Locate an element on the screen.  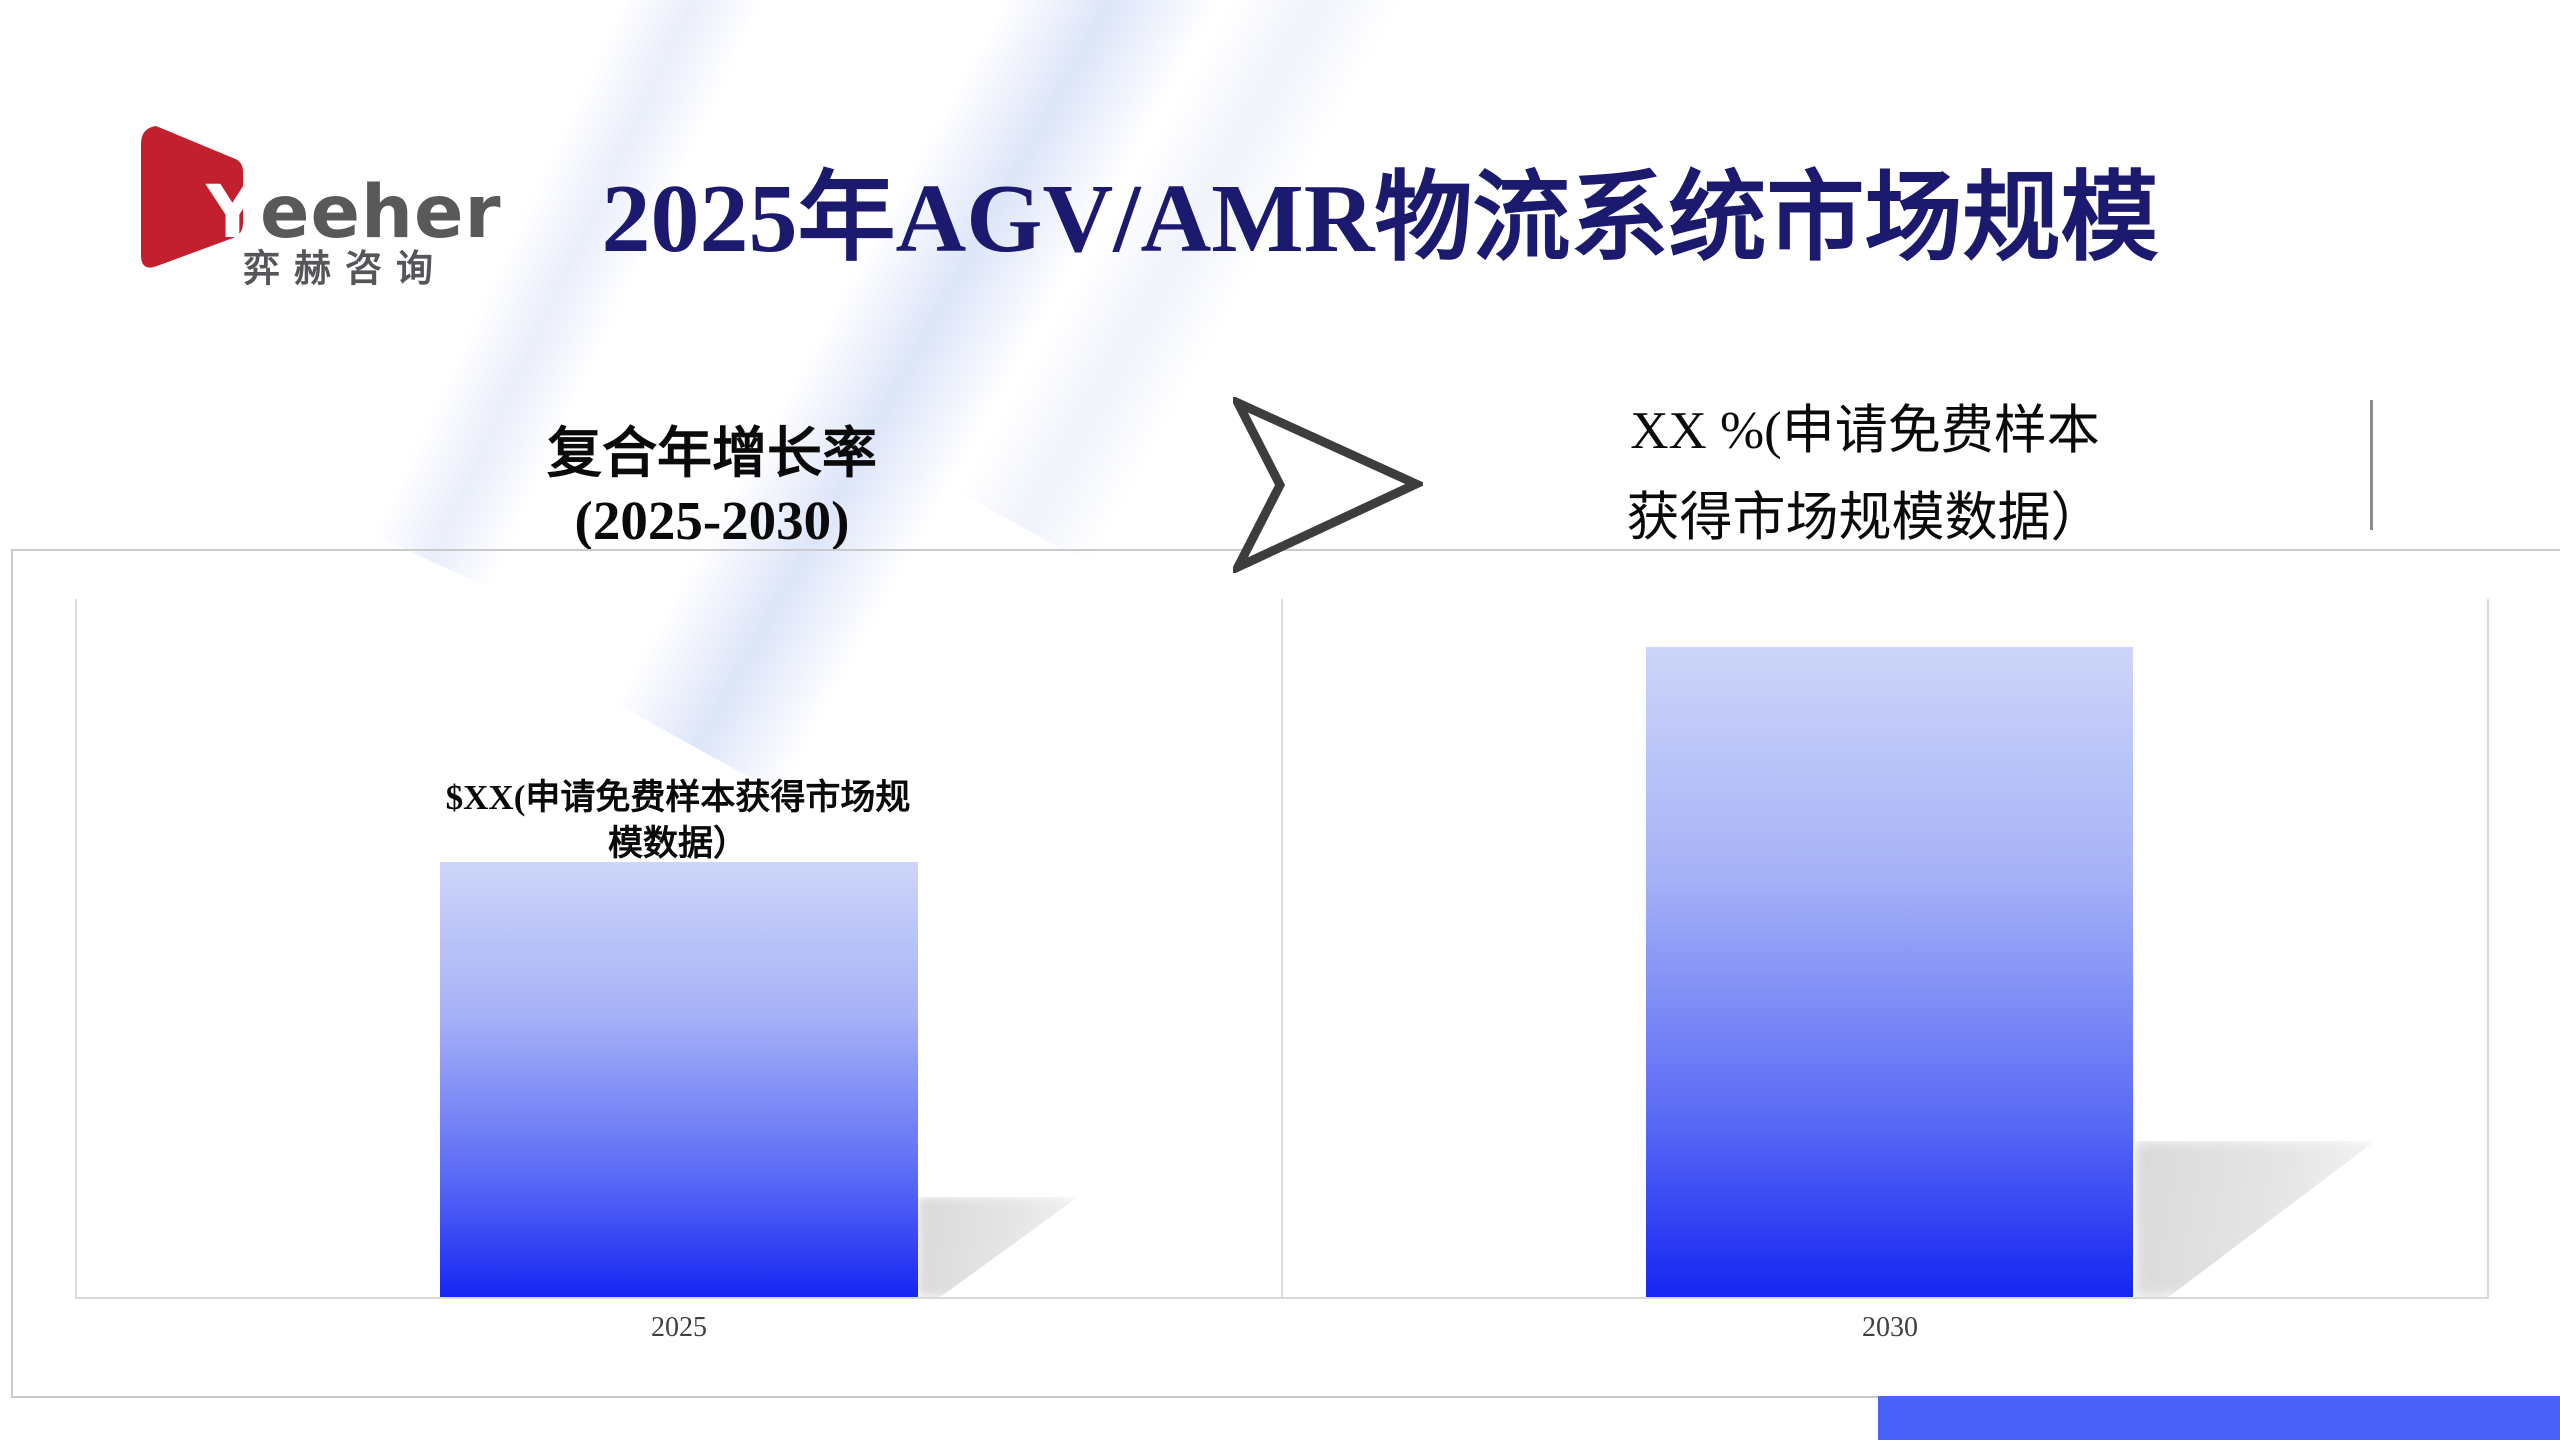
cagr-label: 复合年增长率 (2025-2030) is located at coordinates (712, 487).